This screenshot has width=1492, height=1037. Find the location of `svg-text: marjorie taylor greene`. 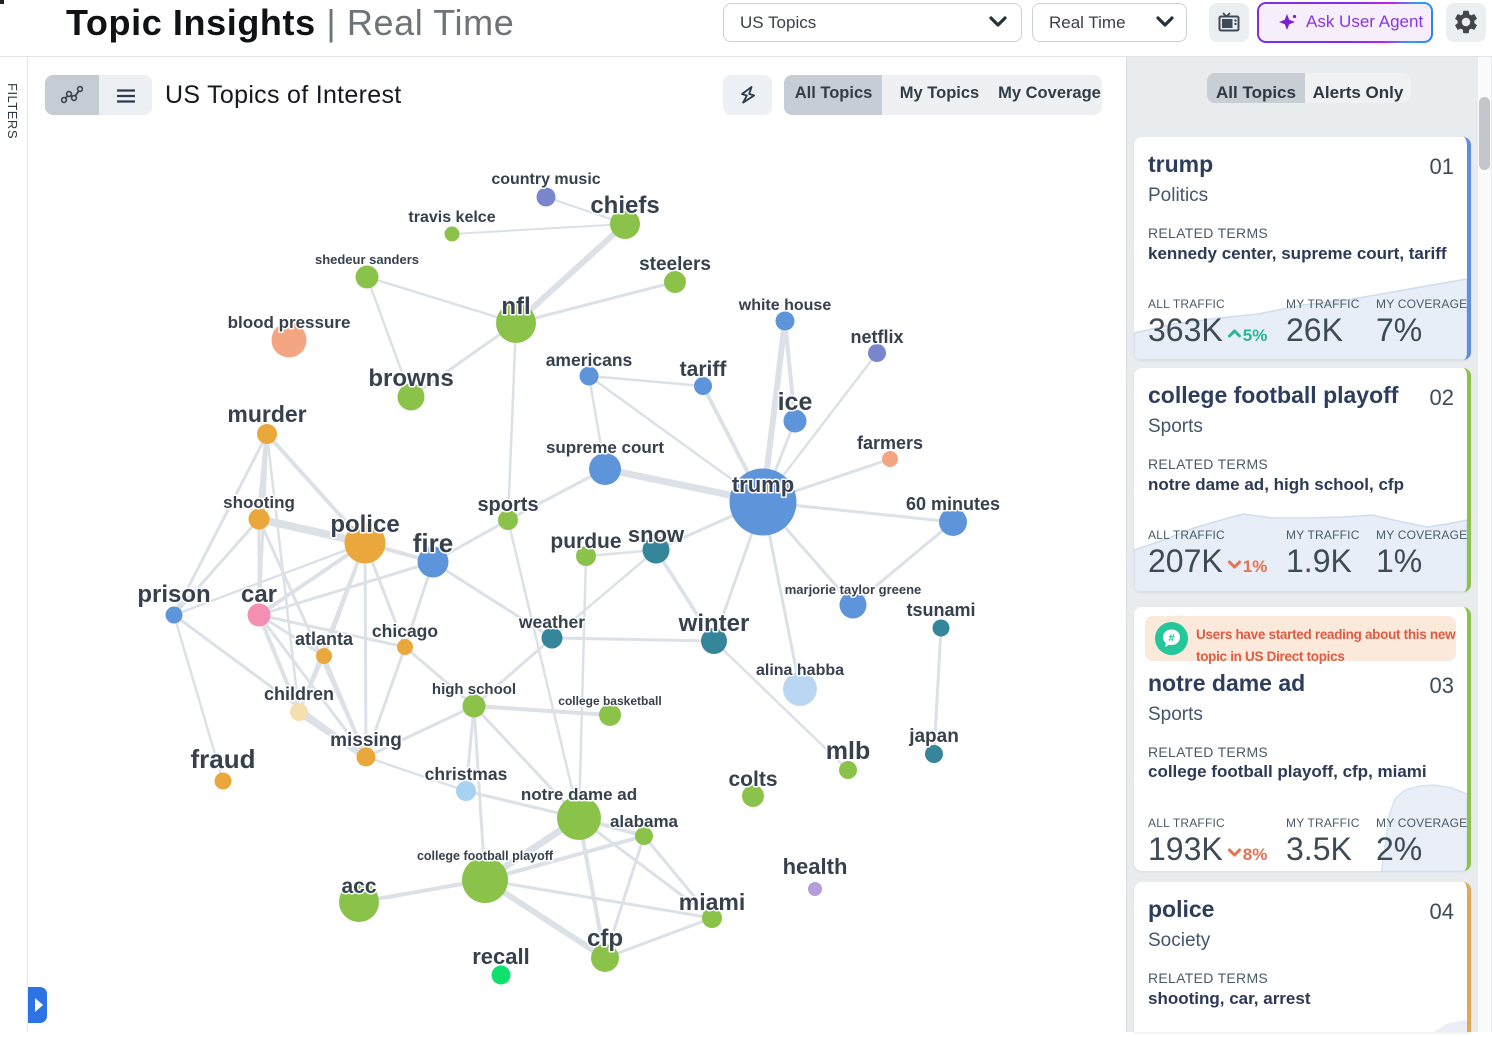

svg-text: marjorie taylor greene is located at coordinates (853, 589).